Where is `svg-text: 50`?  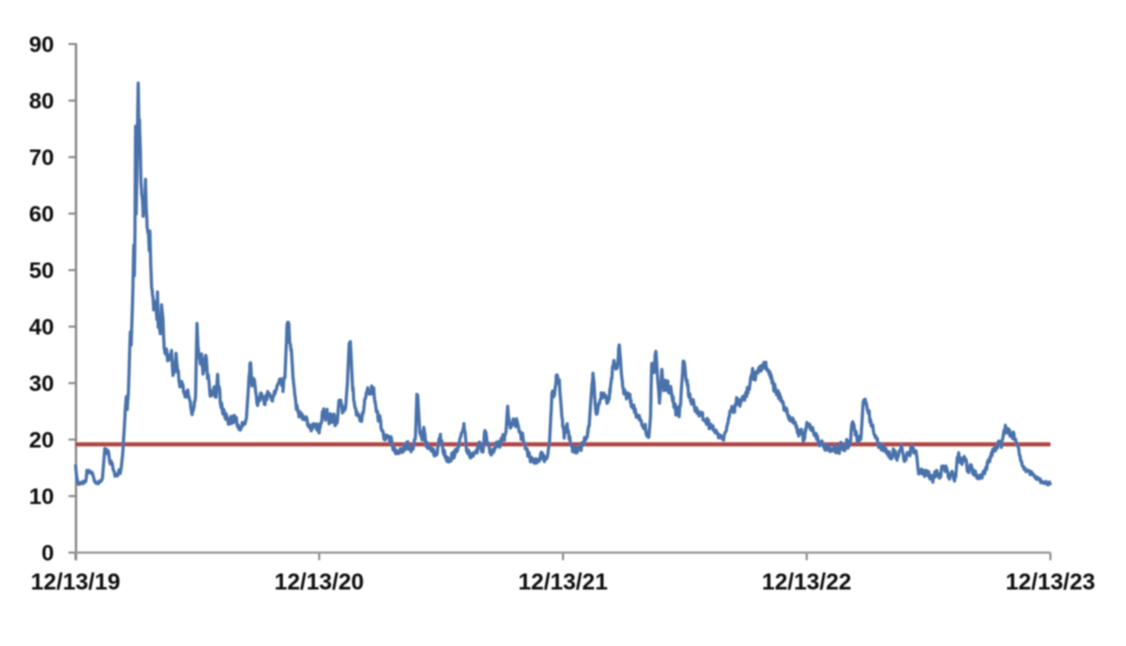 svg-text: 50 is located at coordinates (41, 270).